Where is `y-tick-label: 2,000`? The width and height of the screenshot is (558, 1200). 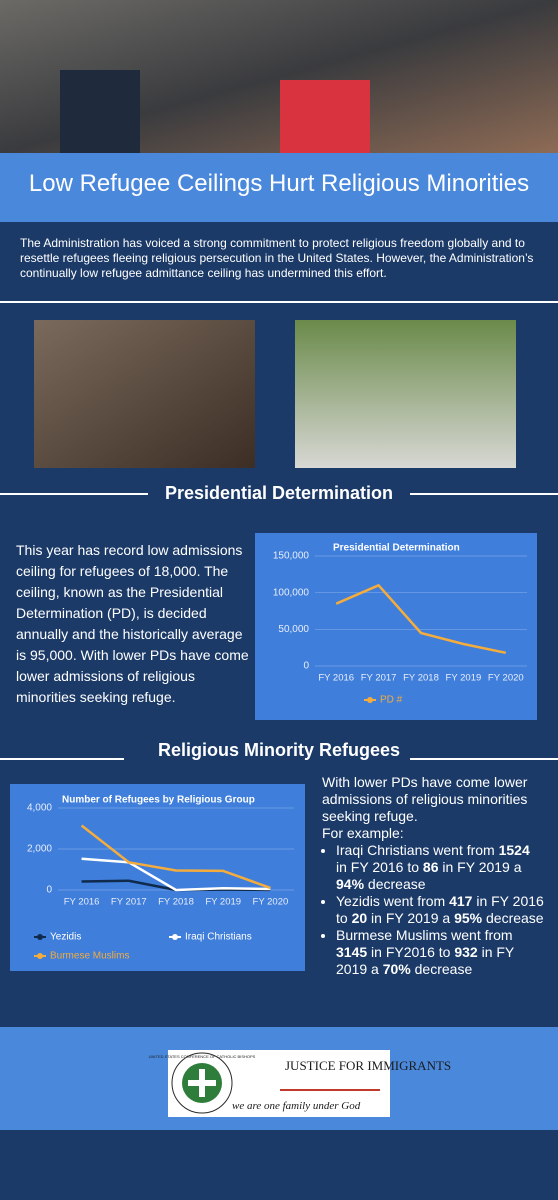 y-tick-label: 2,000 is located at coordinates (39, 849).